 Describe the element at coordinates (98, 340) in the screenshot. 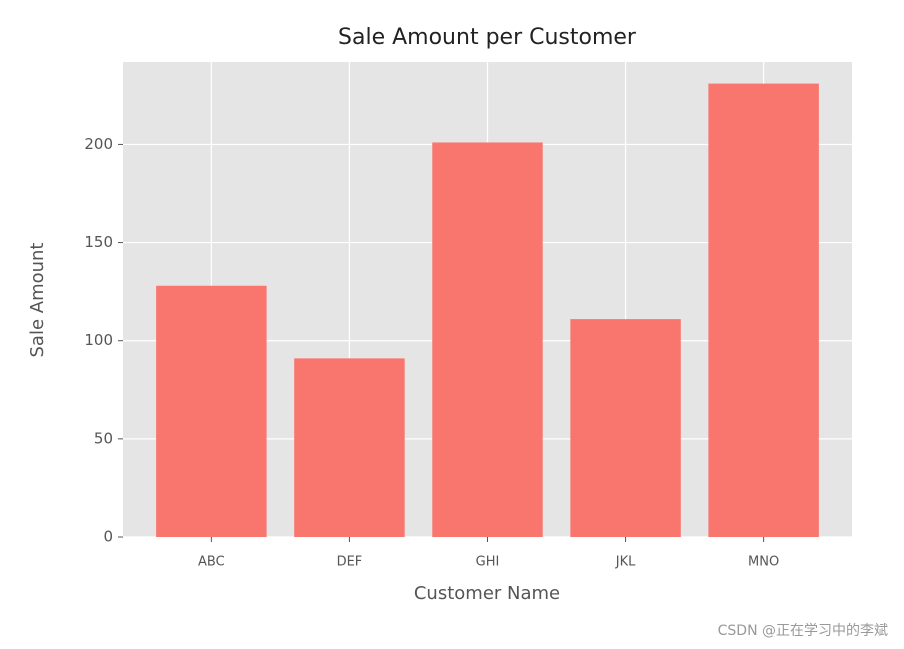

I see `y-tick-label: 100` at that location.